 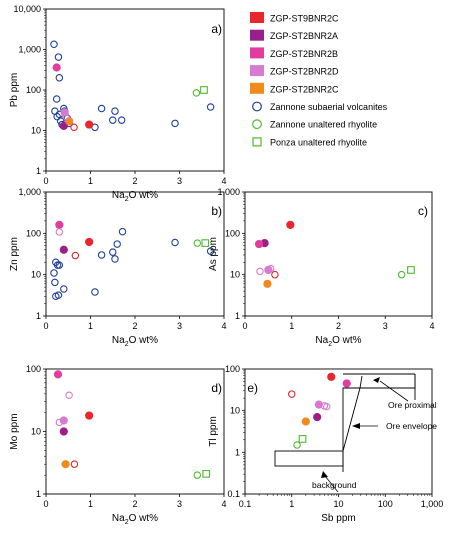 What do you see at coordinates (309, 458) in the screenshot?
I see `background-box` at bounding box center [309, 458].